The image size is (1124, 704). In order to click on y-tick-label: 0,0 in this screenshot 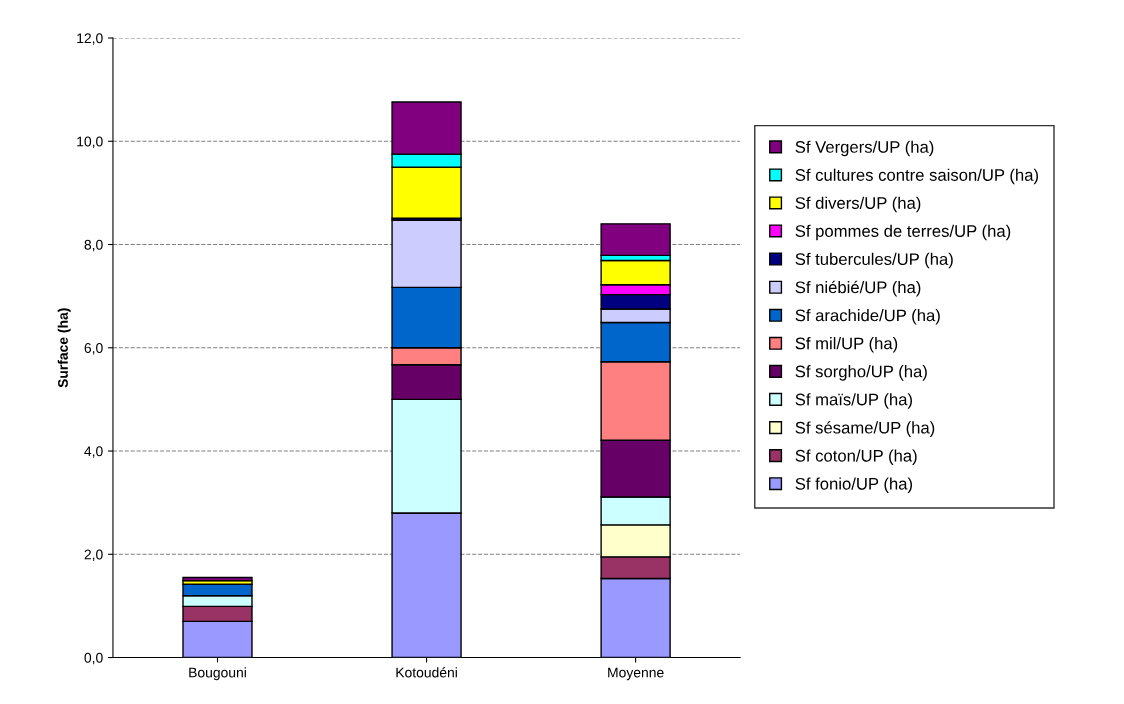, I will do `click(93, 658)`.